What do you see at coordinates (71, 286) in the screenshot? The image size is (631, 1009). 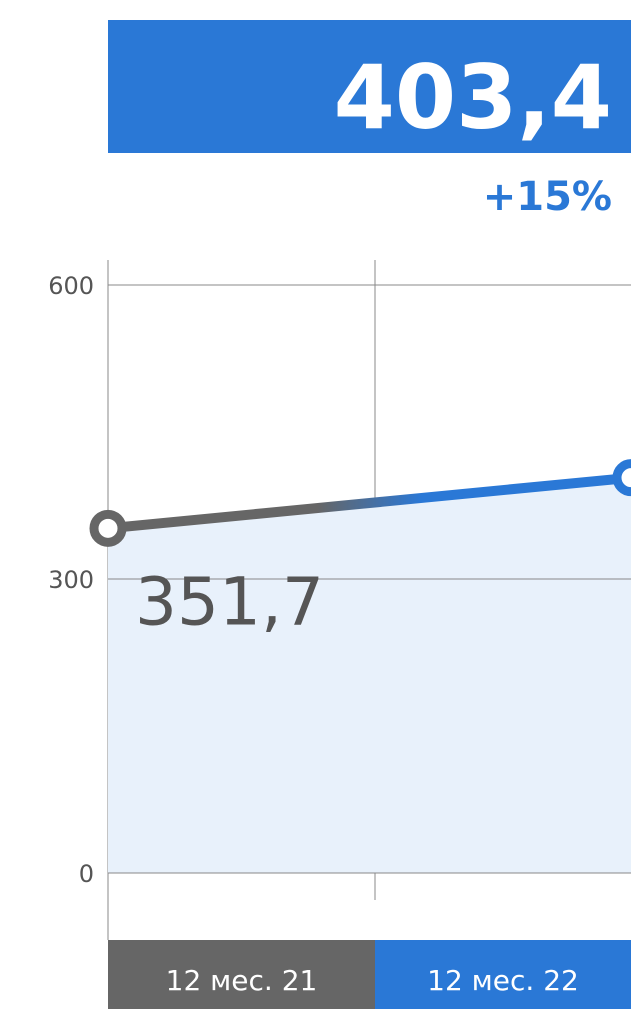 I see `y-tick-label: 600` at bounding box center [71, 286].